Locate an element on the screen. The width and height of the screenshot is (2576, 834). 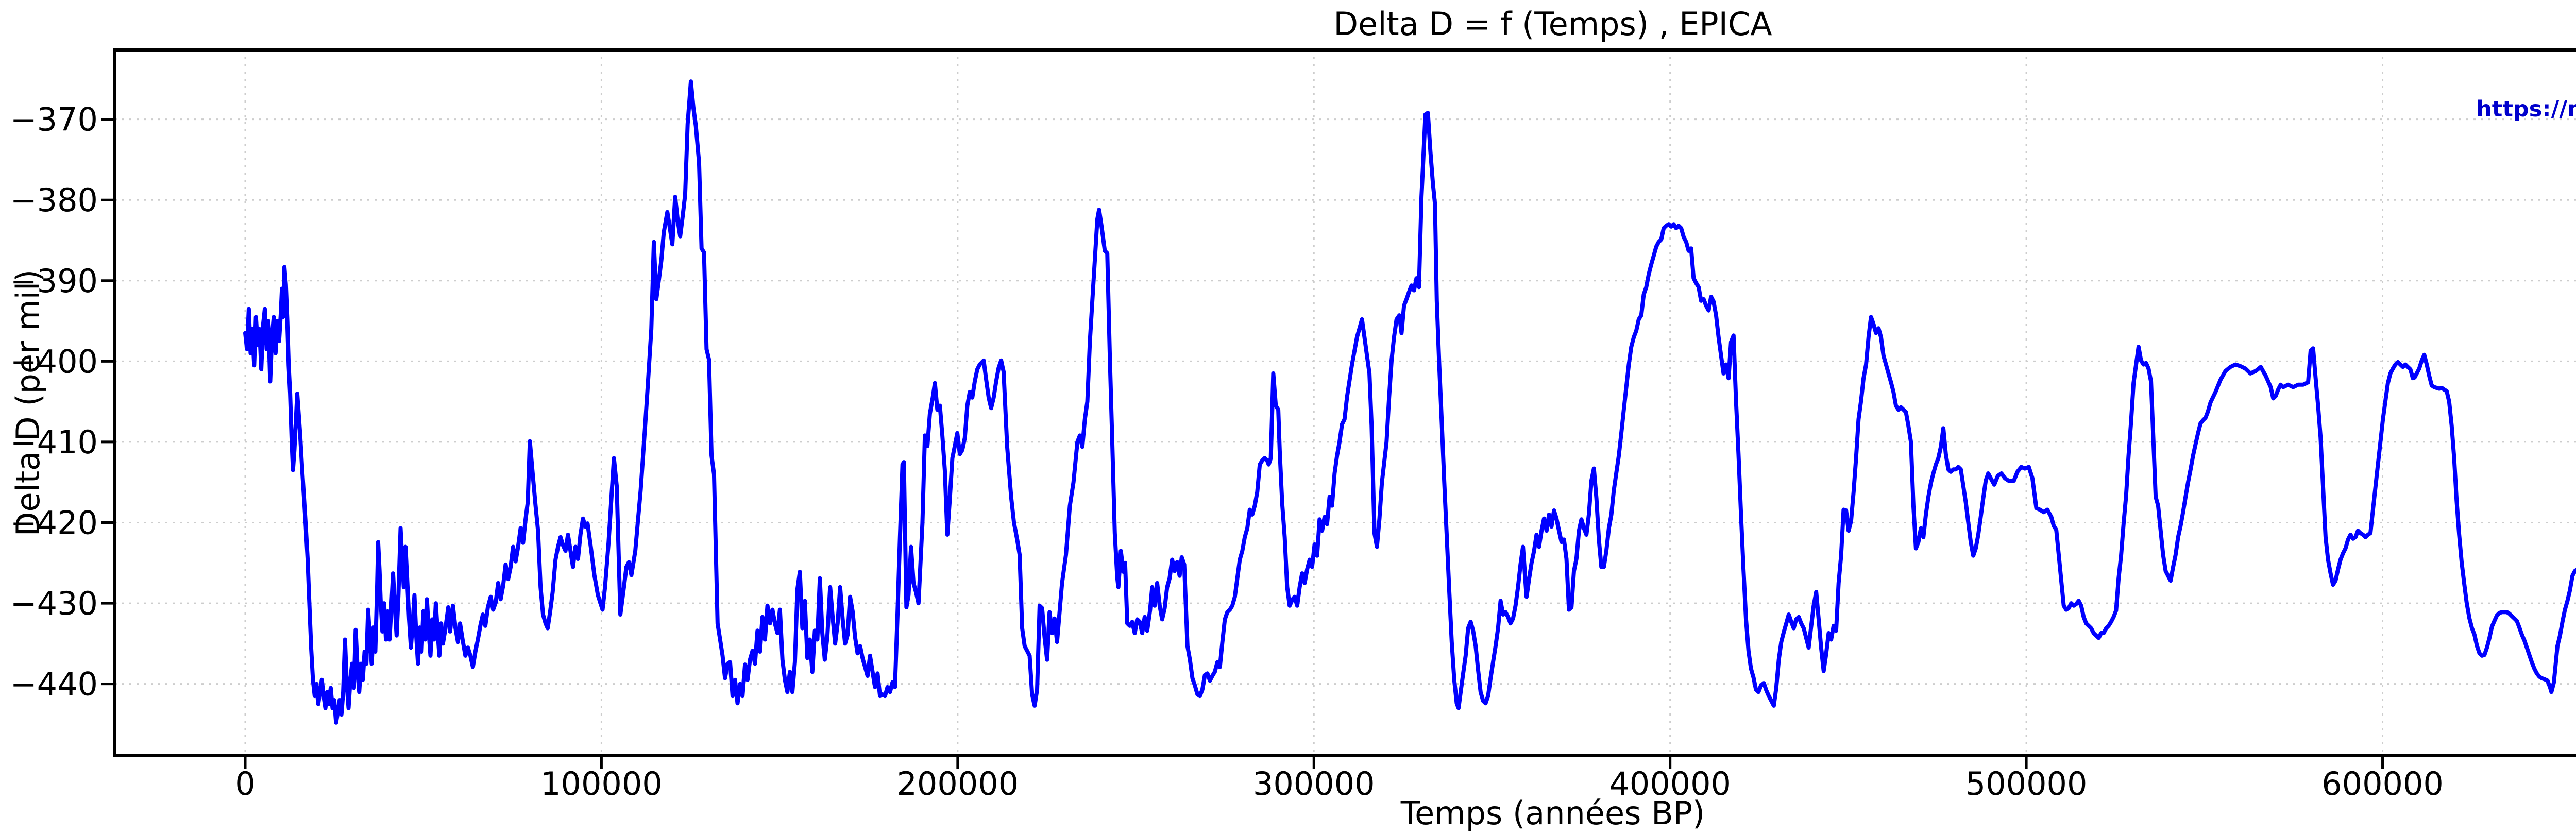
y-tick-label: −370 is located at coordinates (54, 120).